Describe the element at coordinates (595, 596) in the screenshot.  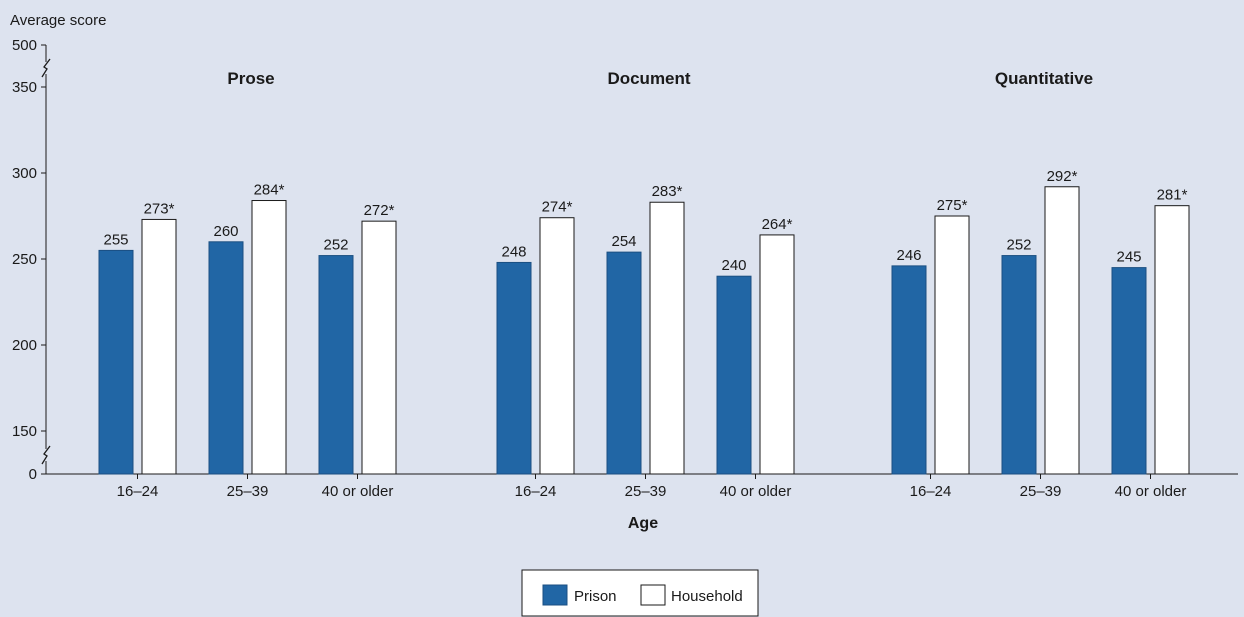
I see `legend-label-prison: Prison` at that location.